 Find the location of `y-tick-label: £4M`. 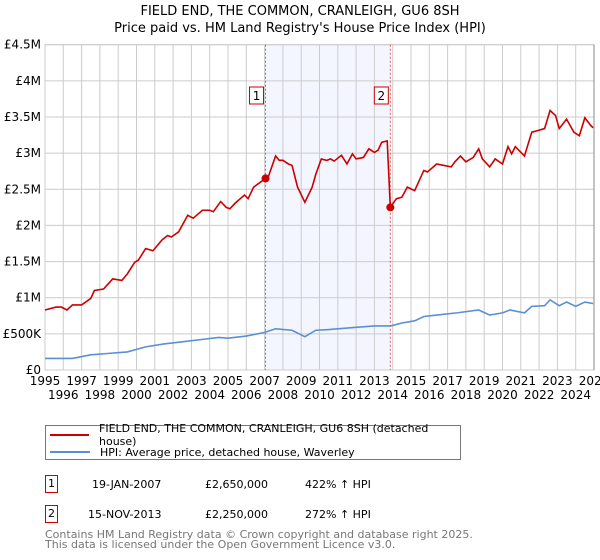

y-tick-label: £4M is located at coordinates (28, 81).